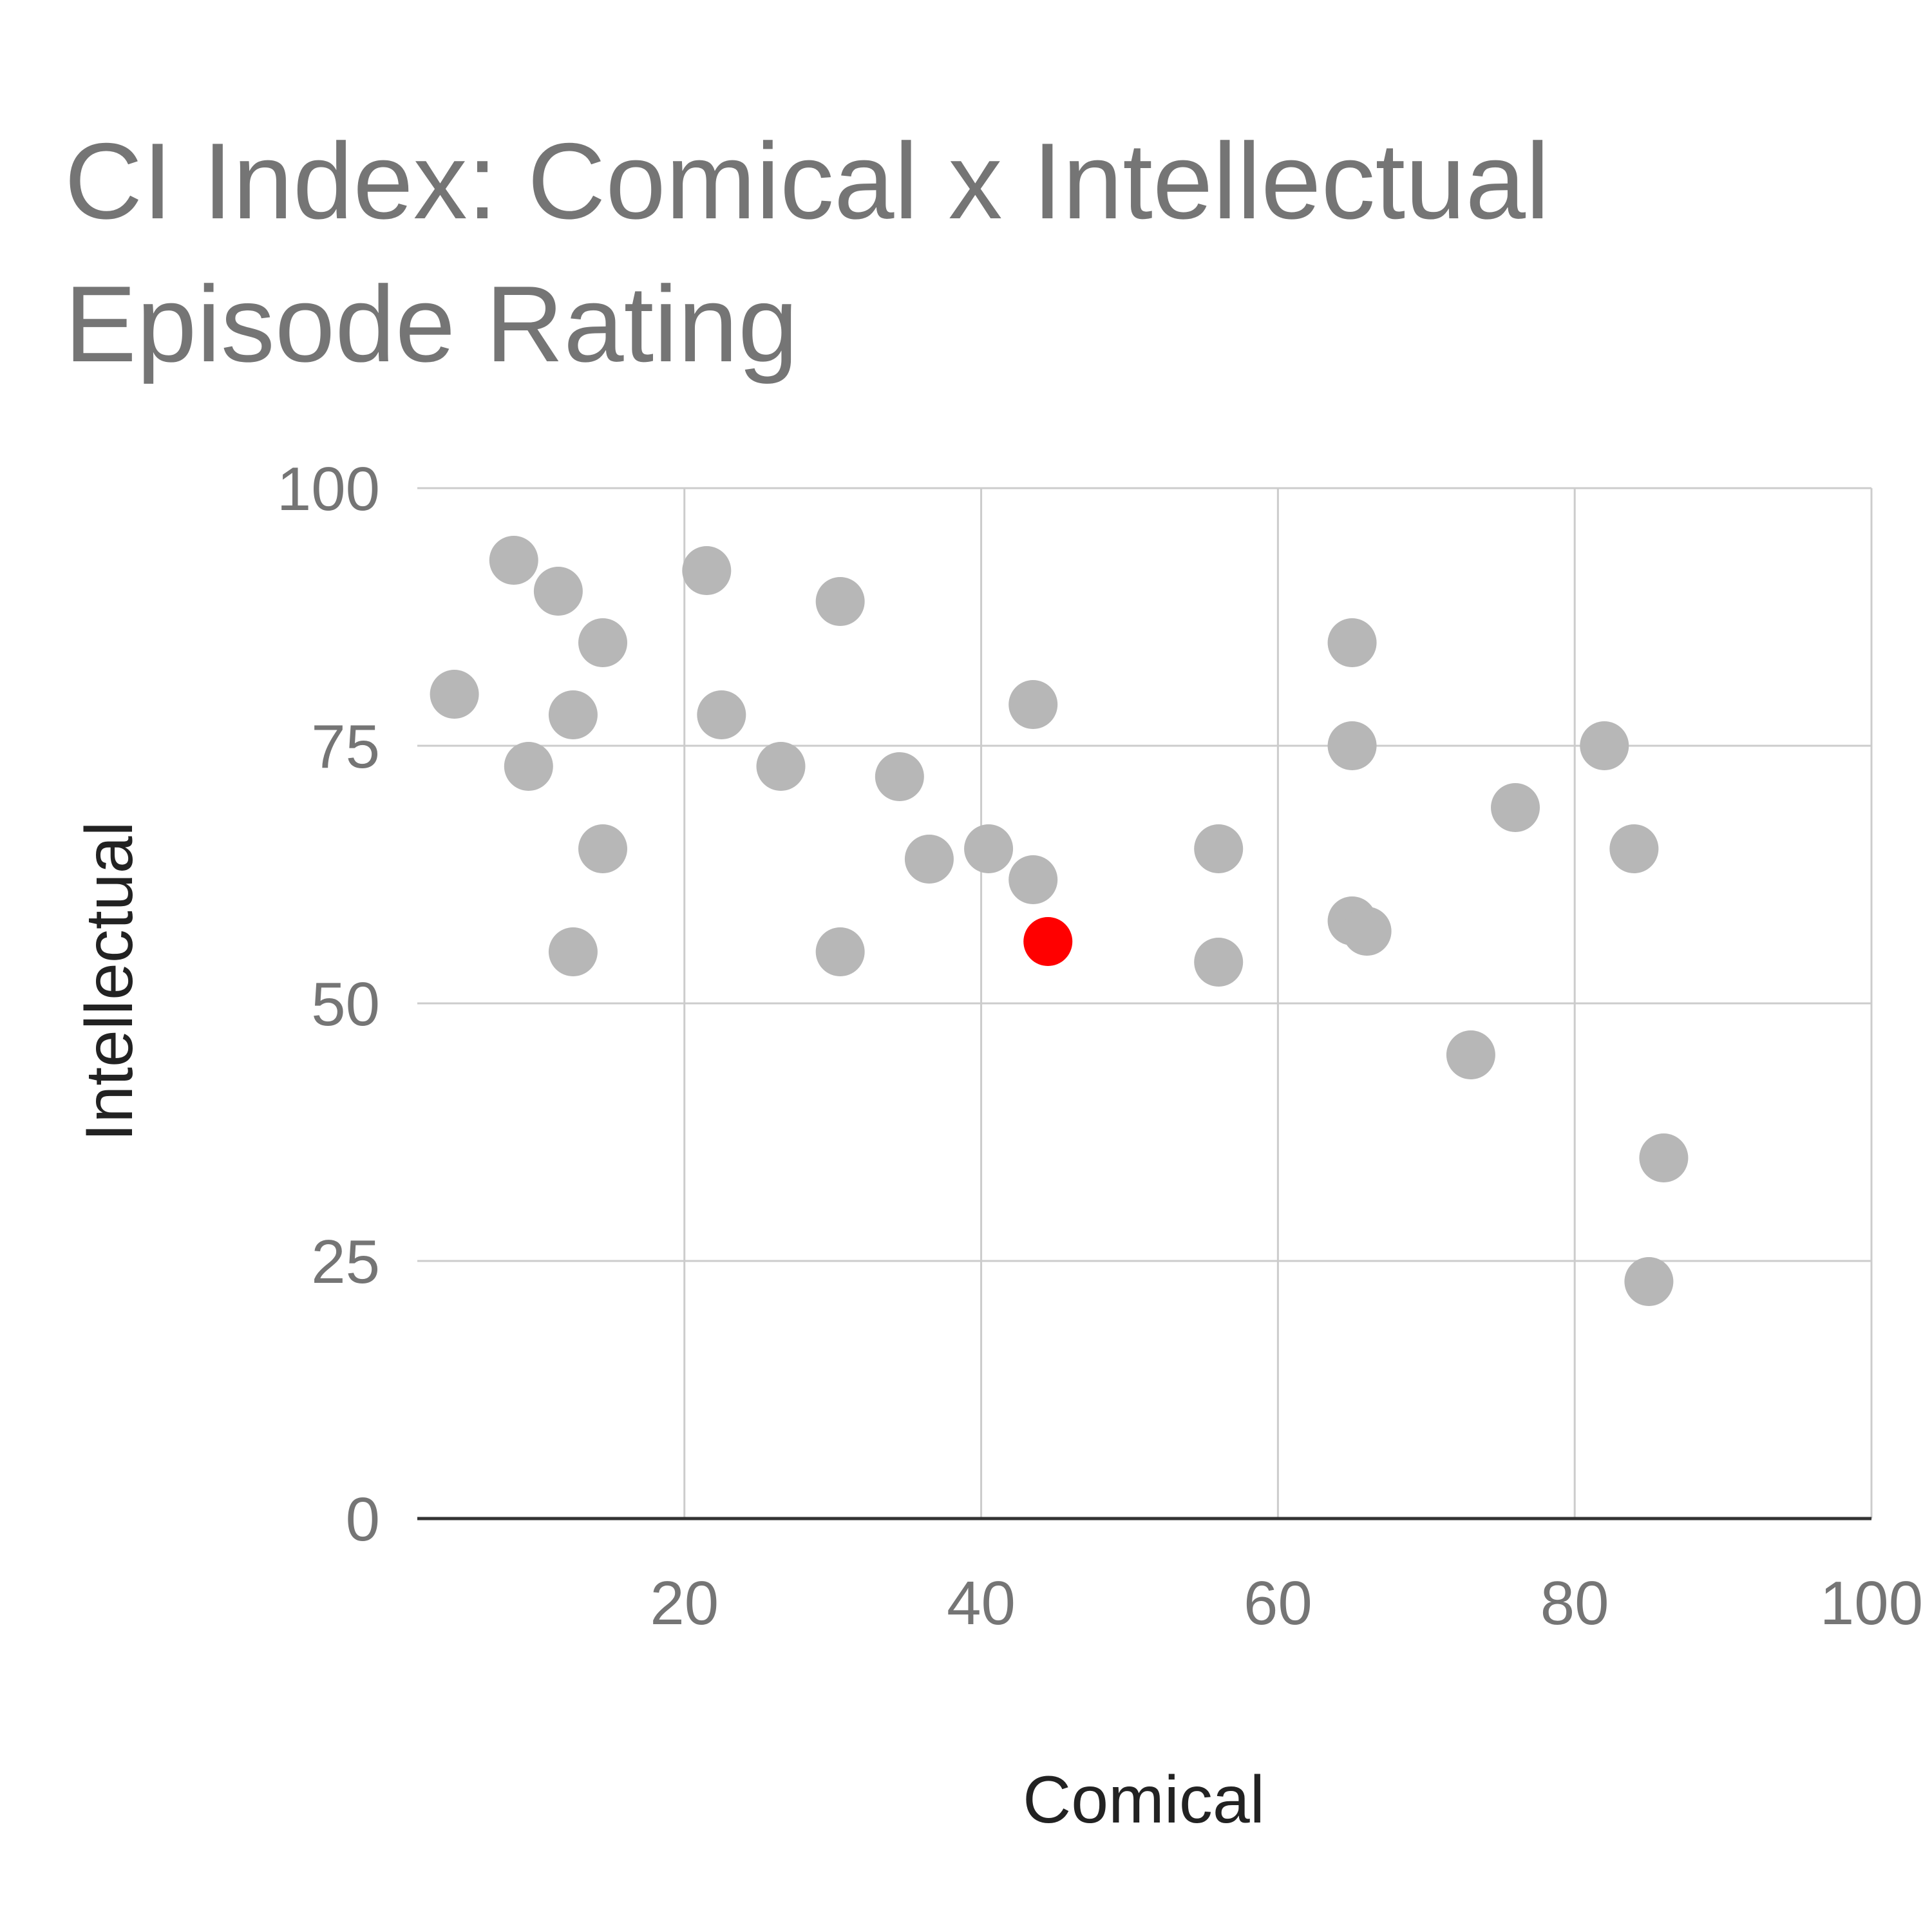 This screenshot has height=1932, width=1932. What do you see at coordinates (328, 490) in the screenshot?
I see `y-tick-label: 100` at bounding box center [328, 490].